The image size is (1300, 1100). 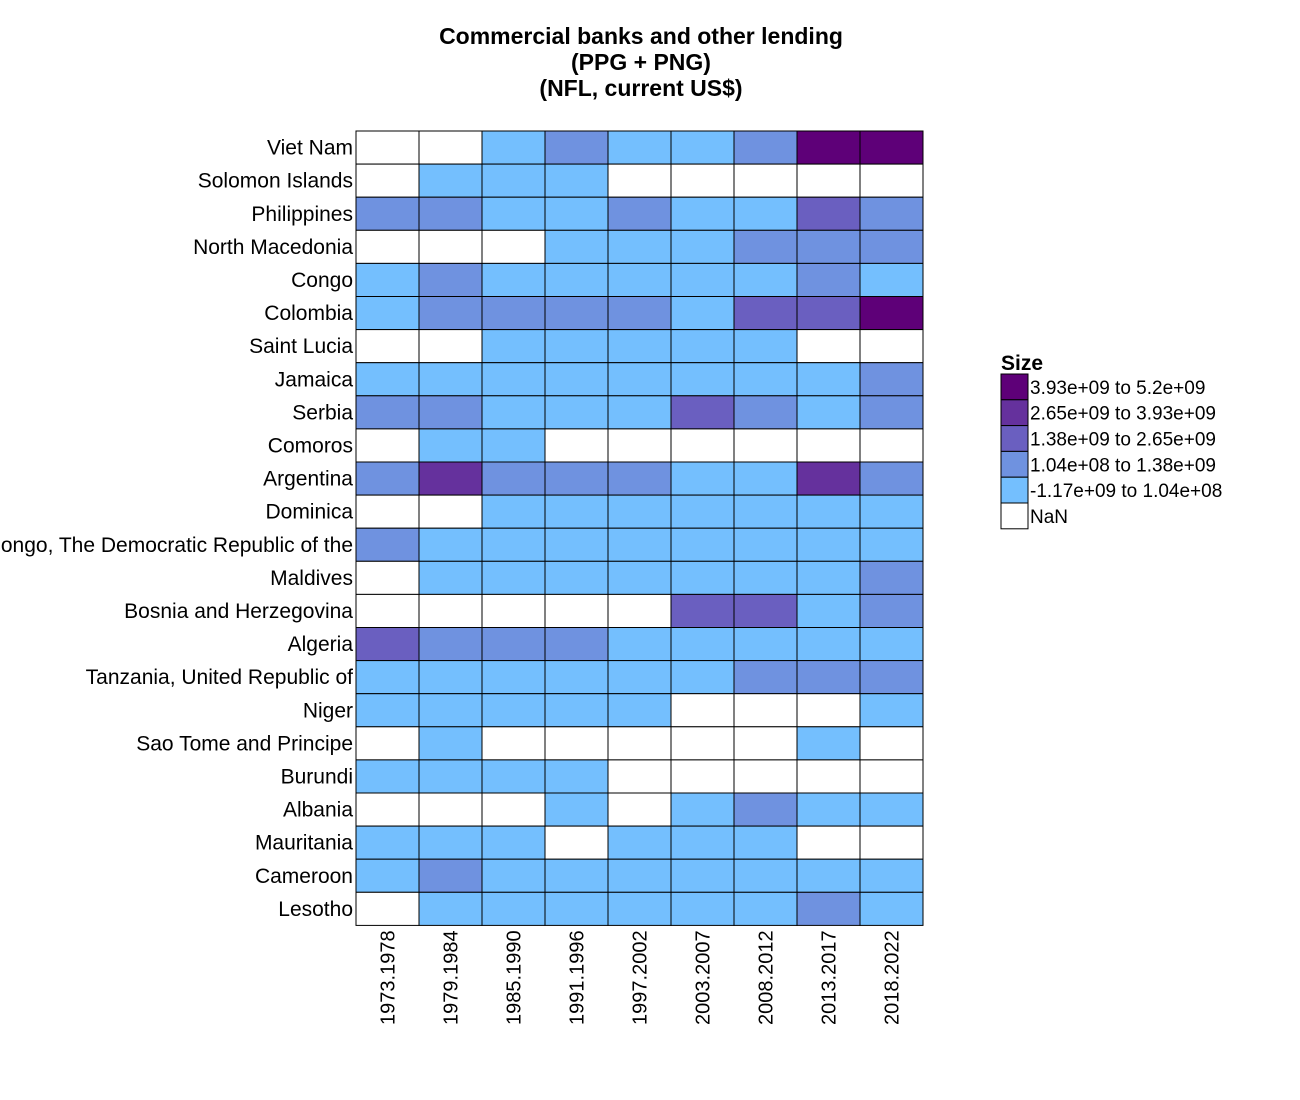 What do you see at coordinates (452, 977) in the screenshot?
I see `x-tick-label: 1979.1984` at bounding box center [452, 977].